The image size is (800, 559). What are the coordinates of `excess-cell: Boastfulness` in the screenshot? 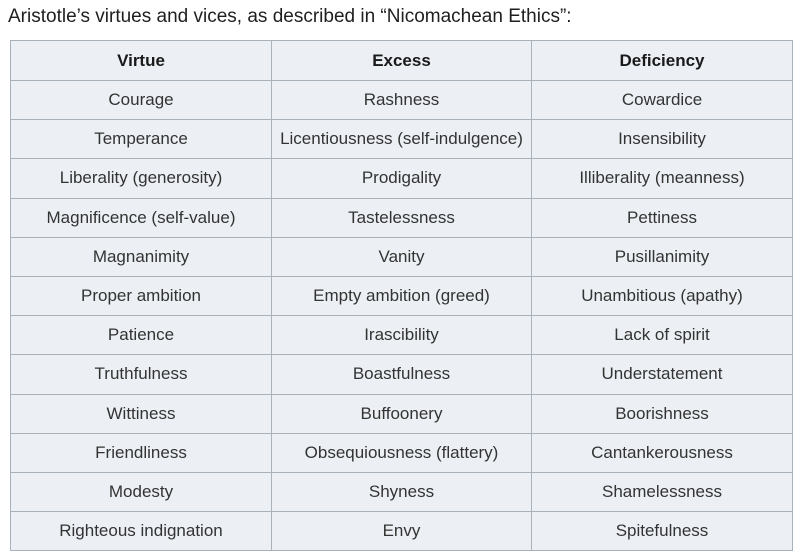 It's located at (401, 374).